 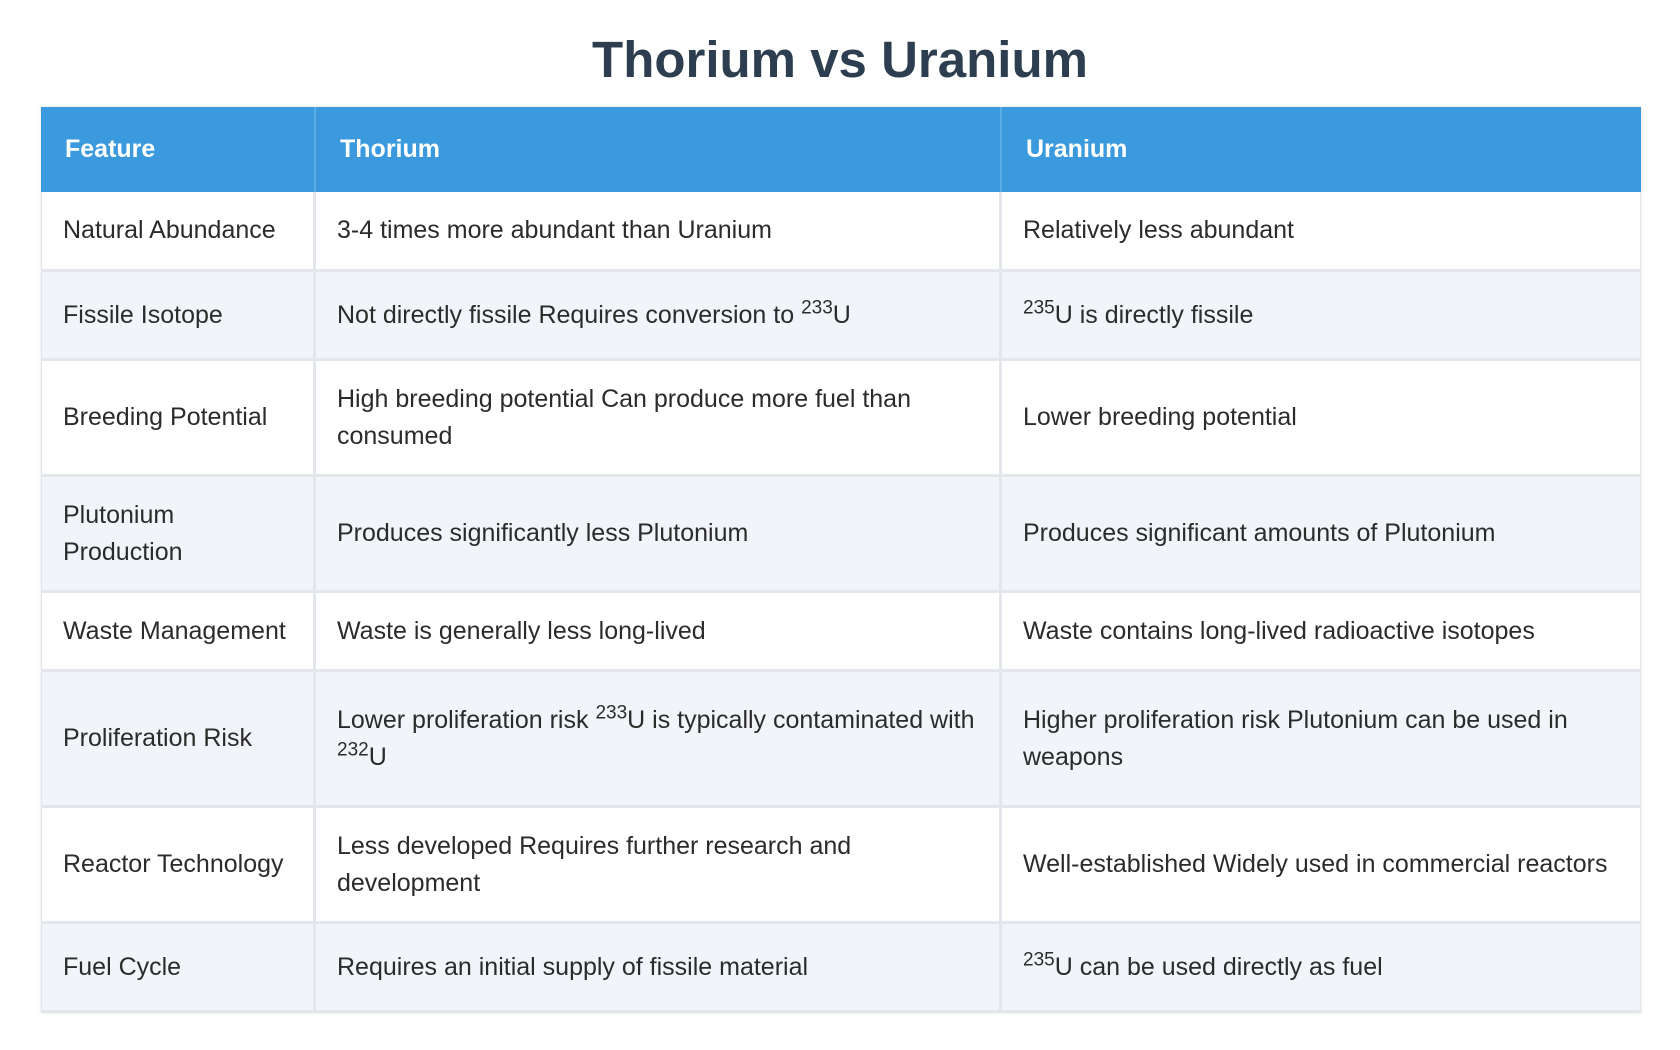 What do you see at coordinates (1321, 232) in the screenshot?
I see `uranium-cell: Relatively less abundant` at bounding box center [1321, 232].